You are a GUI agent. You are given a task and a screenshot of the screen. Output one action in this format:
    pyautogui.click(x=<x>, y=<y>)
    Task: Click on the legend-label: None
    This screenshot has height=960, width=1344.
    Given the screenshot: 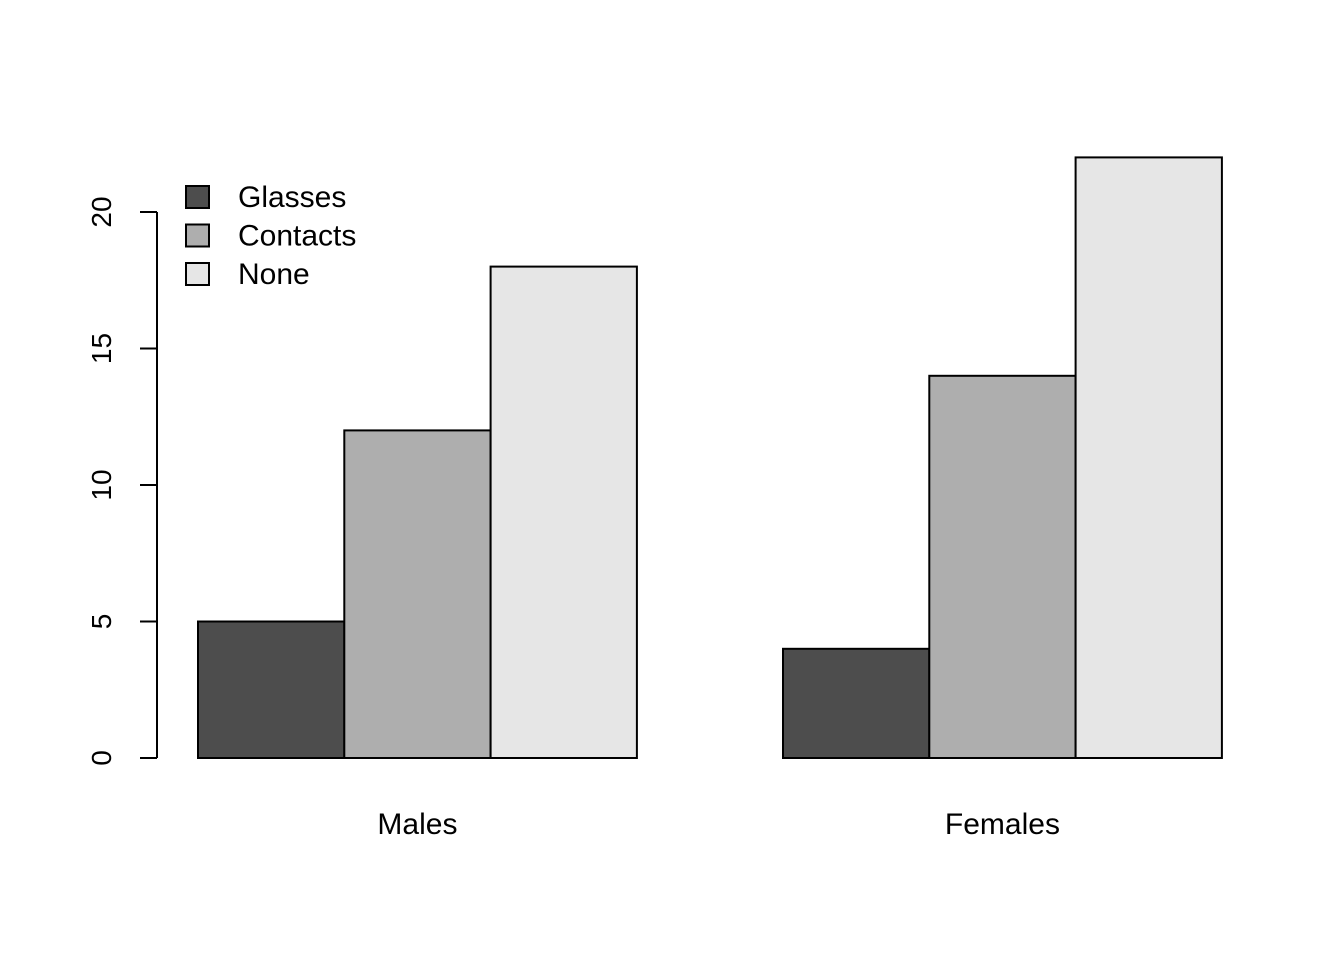 What is the action you would take?
    pyautogui.click(x=274, y=274)
    